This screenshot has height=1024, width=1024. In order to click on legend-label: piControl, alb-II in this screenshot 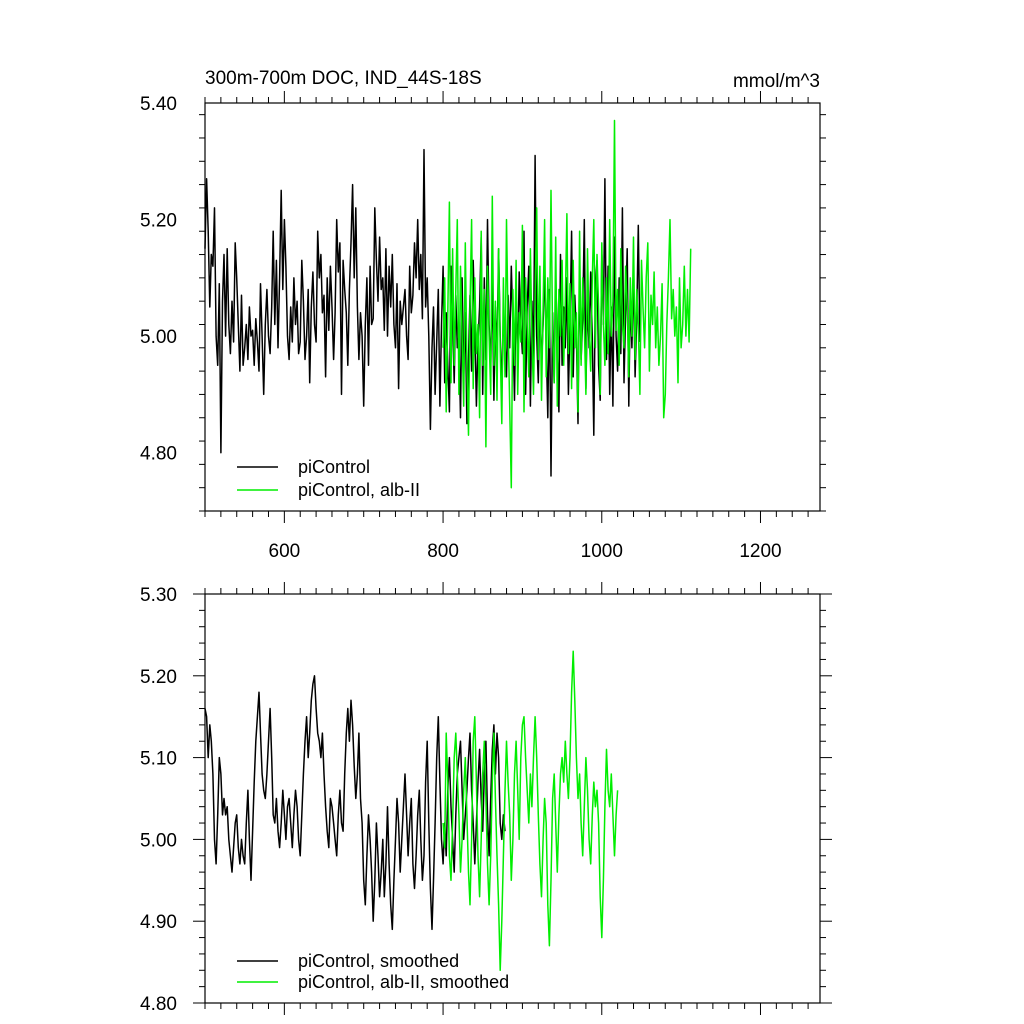, I will do `click(359, 490)`.